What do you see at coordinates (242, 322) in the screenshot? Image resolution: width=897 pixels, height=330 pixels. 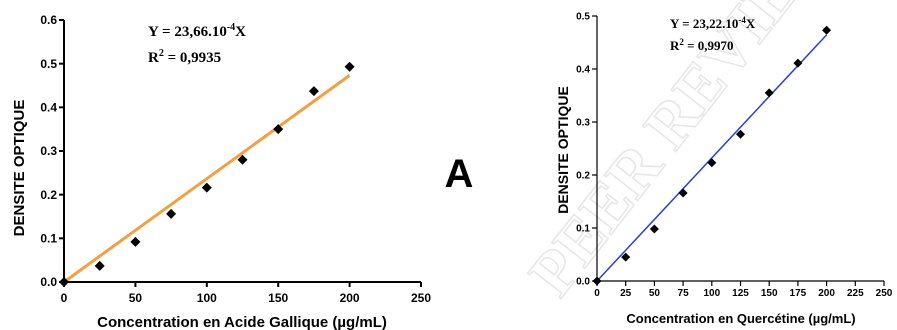 I see `x-axis-title-gallic: Concentration en Acide Gallique (µg/mL)` at bounding box center [242, 322].